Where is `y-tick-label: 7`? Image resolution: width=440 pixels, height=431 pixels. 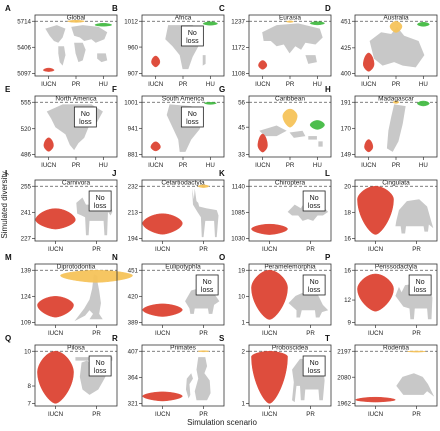
y-tick-label: 7 is located at coordinates (30, 404).